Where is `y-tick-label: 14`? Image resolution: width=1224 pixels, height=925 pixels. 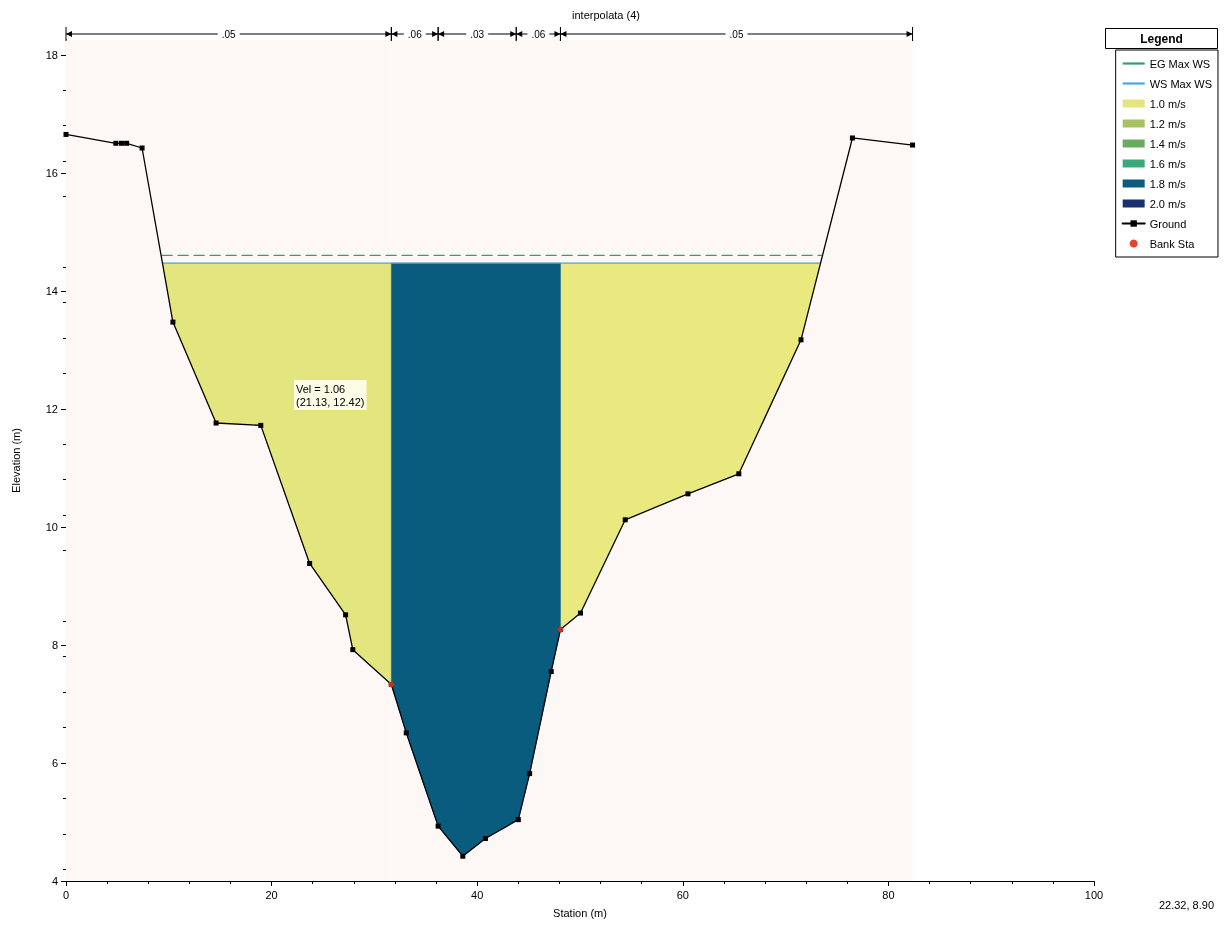
y-tick-label: 14 is located at coordinates (51, 290).